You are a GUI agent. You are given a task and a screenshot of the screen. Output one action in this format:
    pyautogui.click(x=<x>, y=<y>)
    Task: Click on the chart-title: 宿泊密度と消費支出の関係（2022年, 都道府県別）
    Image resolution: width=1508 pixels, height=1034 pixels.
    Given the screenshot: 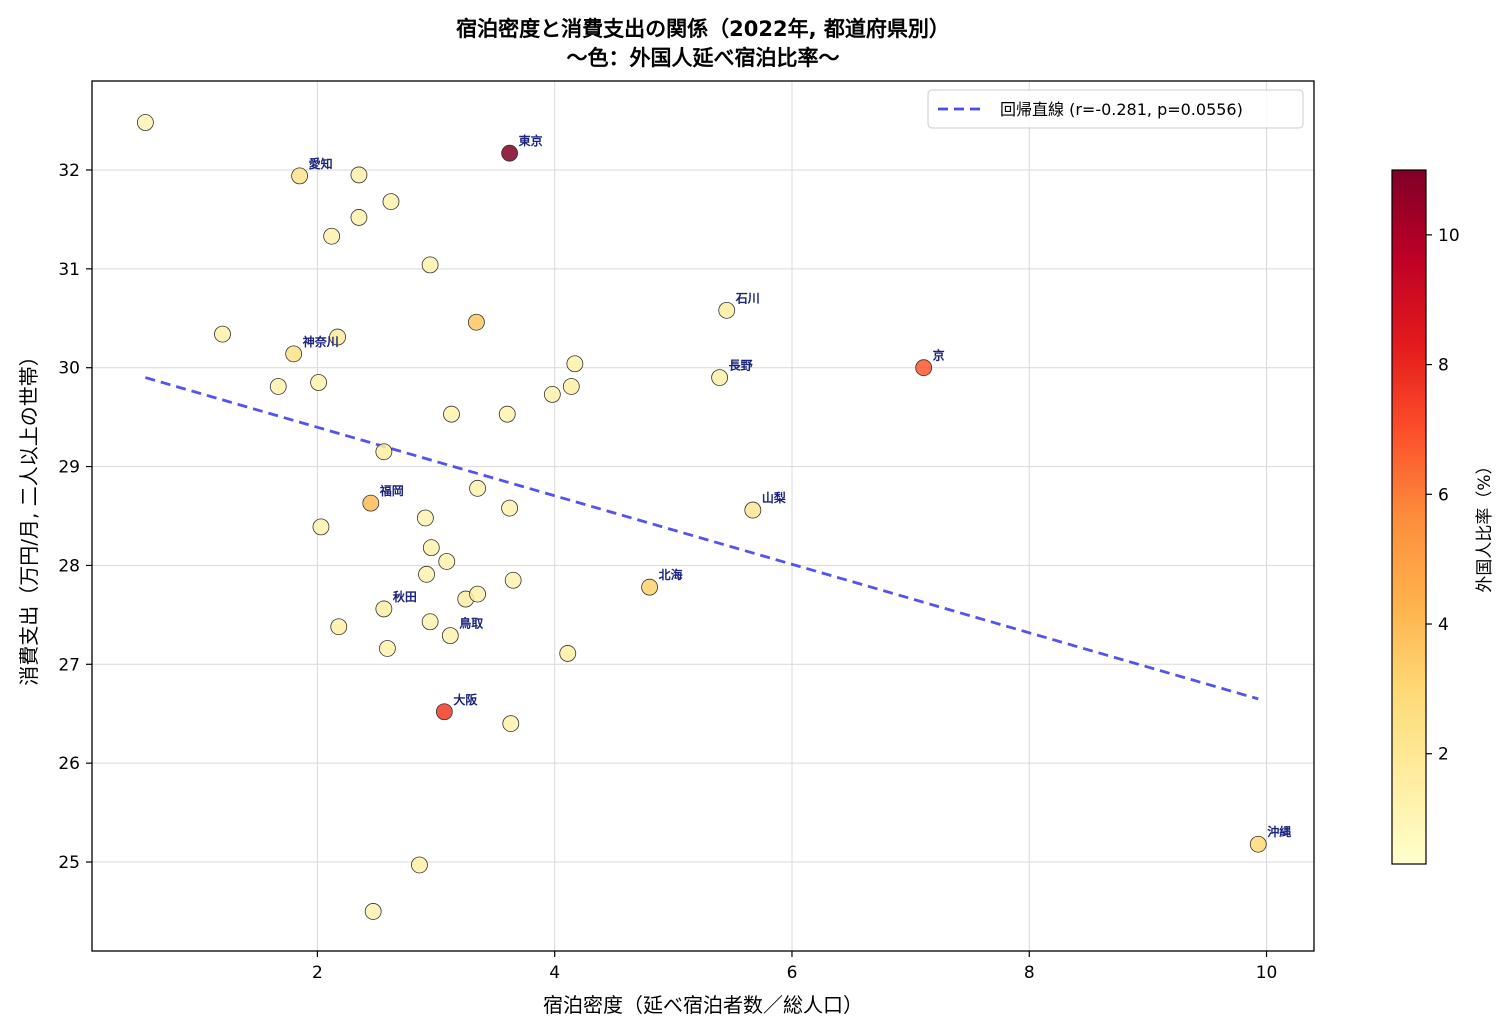 What is the action you would take?
    pyautogui.click(x=703, y=29)
    